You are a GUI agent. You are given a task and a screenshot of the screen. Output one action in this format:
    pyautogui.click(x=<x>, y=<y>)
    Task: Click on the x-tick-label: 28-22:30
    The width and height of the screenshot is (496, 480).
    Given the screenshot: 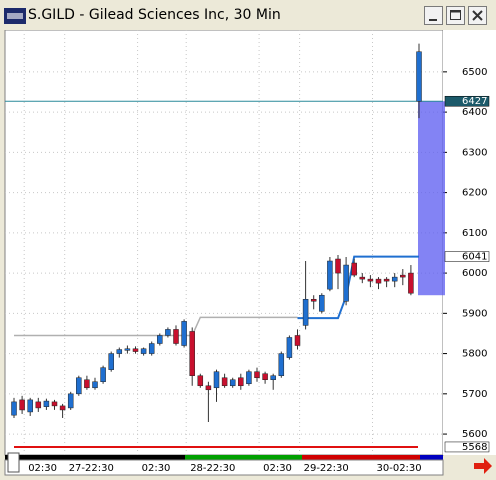 What is the action you would take?
    pyautogui.click(x=212, y=468)
    